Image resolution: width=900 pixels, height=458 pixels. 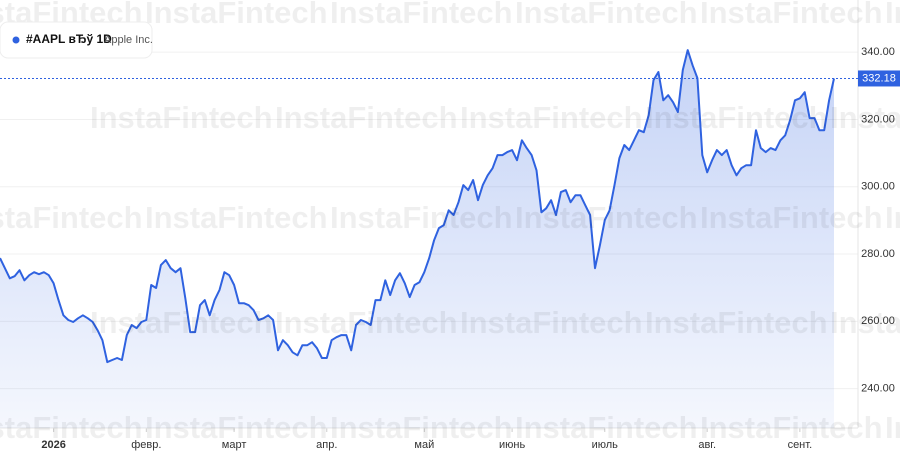 What do you see at coordinates (800, 445) in the screenshot?
I see `x-tick-label: сент.` at bounding box center [800, 445].